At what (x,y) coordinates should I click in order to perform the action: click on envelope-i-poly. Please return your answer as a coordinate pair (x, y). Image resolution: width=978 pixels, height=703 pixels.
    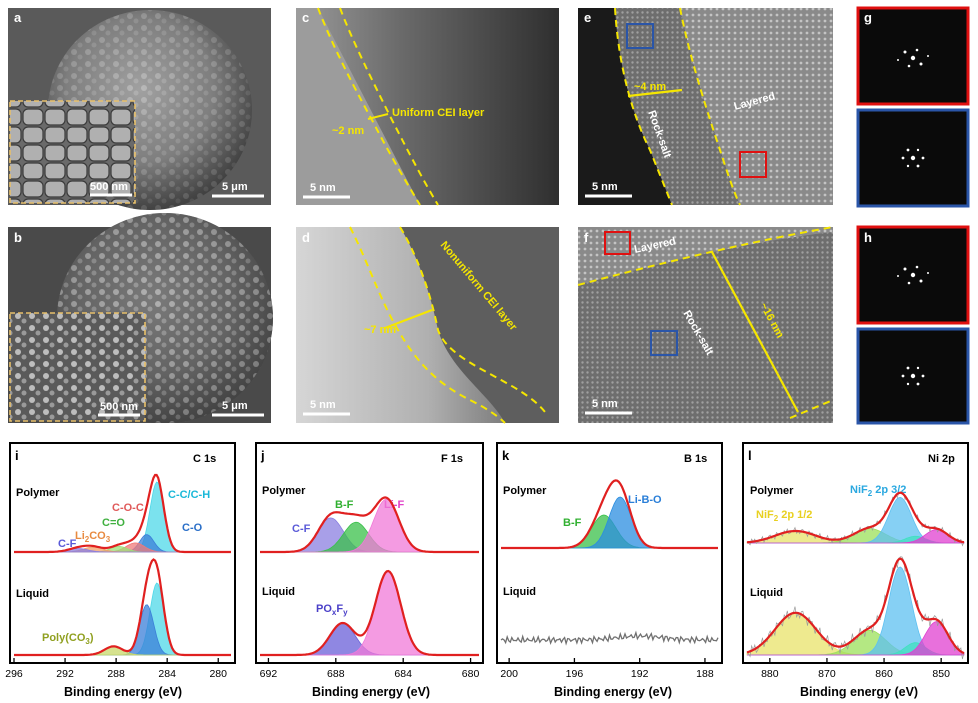
    Looking at the image, I should click on (122, 513).